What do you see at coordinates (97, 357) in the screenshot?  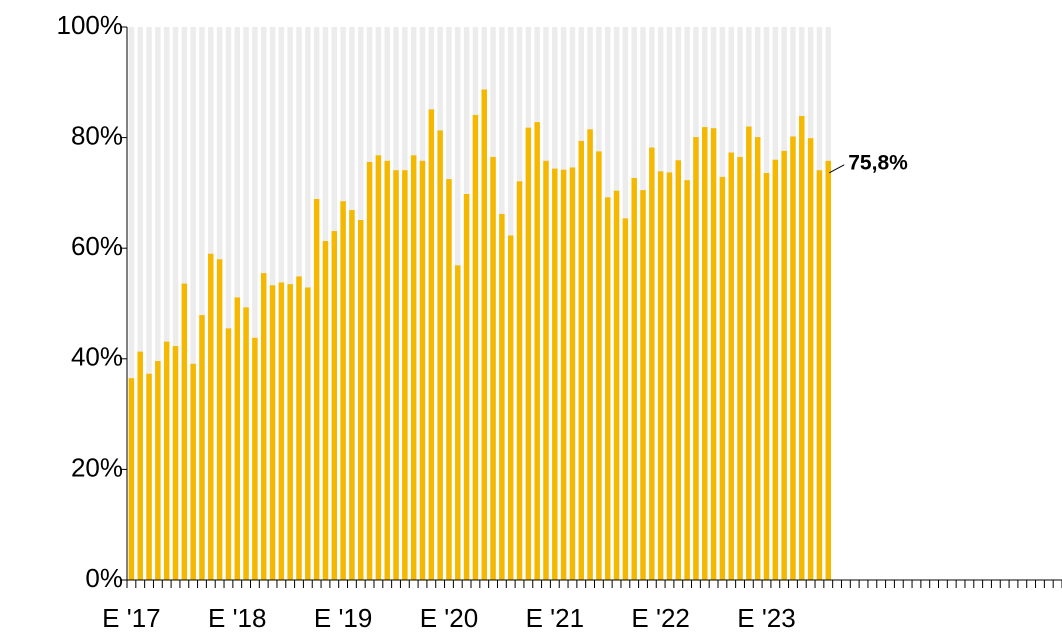 I see `y-tick-label: 40%` at bounding box center [97, 357].